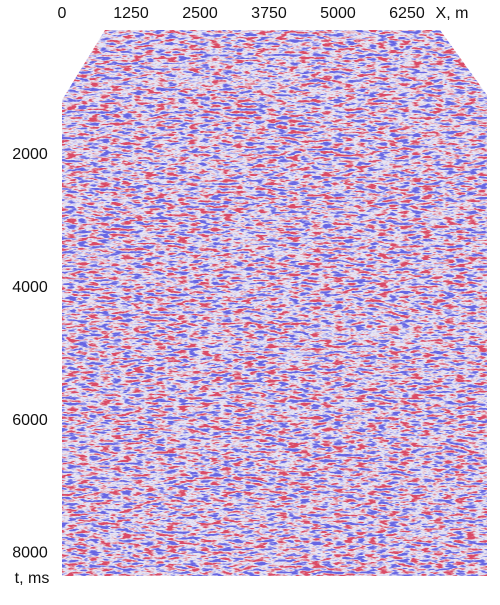 This screenshot has width=500, height=605. Describe the element at coordinates (30, 420) in the screenshot. I see `y-tick-label: 6000` at that location.